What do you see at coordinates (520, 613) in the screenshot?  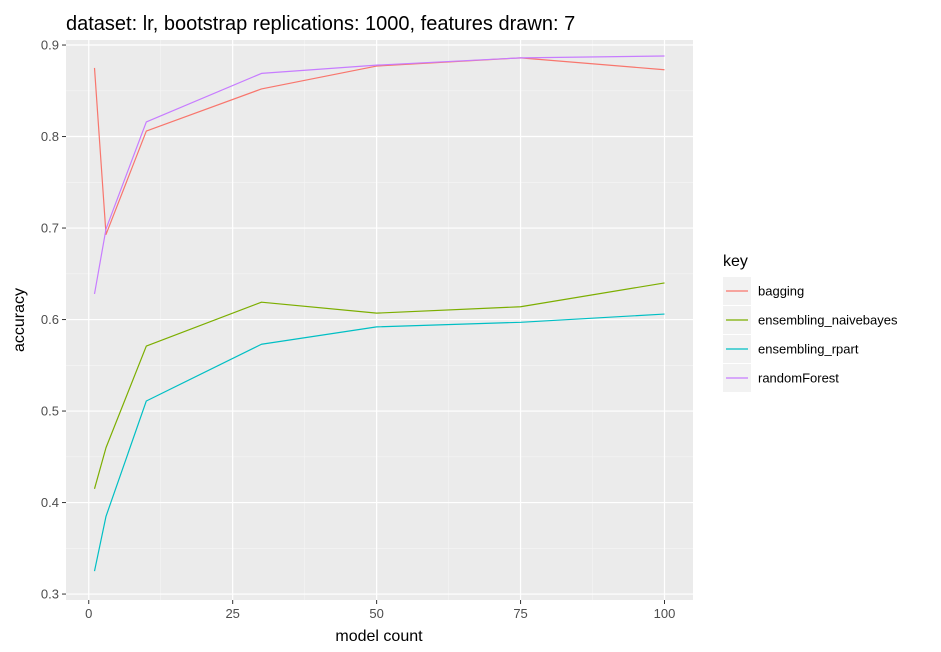 I see `x-tick-label: 75` at bounding box center [520, 613].